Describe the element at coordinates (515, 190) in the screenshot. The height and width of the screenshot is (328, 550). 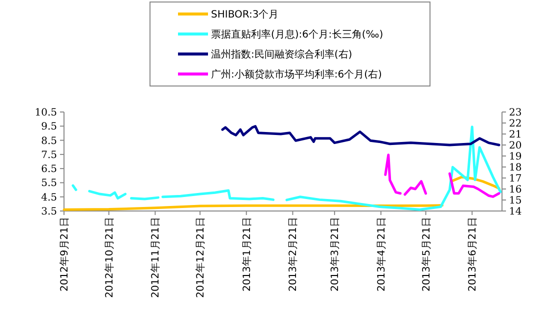
I see `y2-tick-label: 16` at that location.